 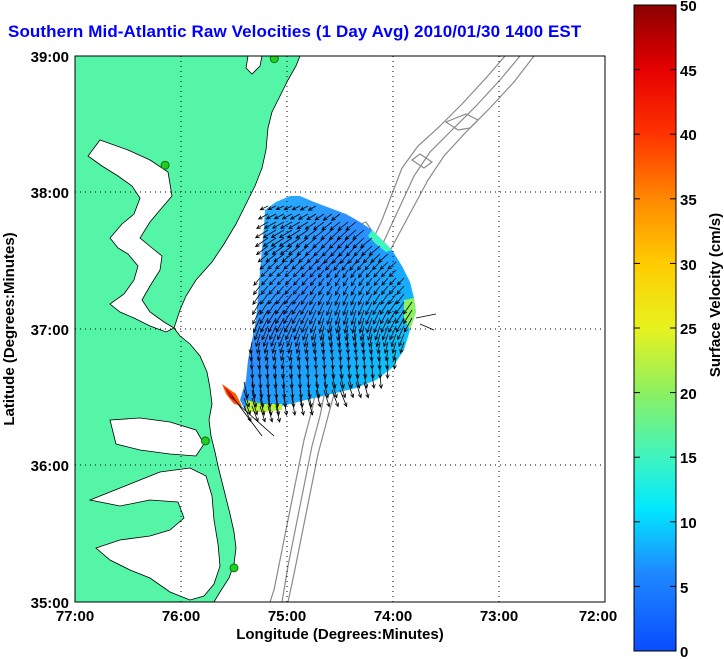 I want to click on x-axis-label: Longitude (Degrees:Minutes), so click(x=340, y=634).